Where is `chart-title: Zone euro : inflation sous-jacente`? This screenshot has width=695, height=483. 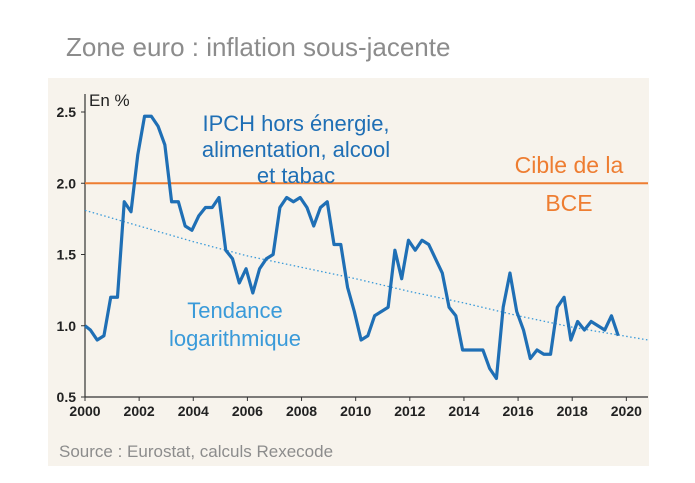
chart-title: Zone euro : inflation sous-jacente is located at coordinates (258, 47).